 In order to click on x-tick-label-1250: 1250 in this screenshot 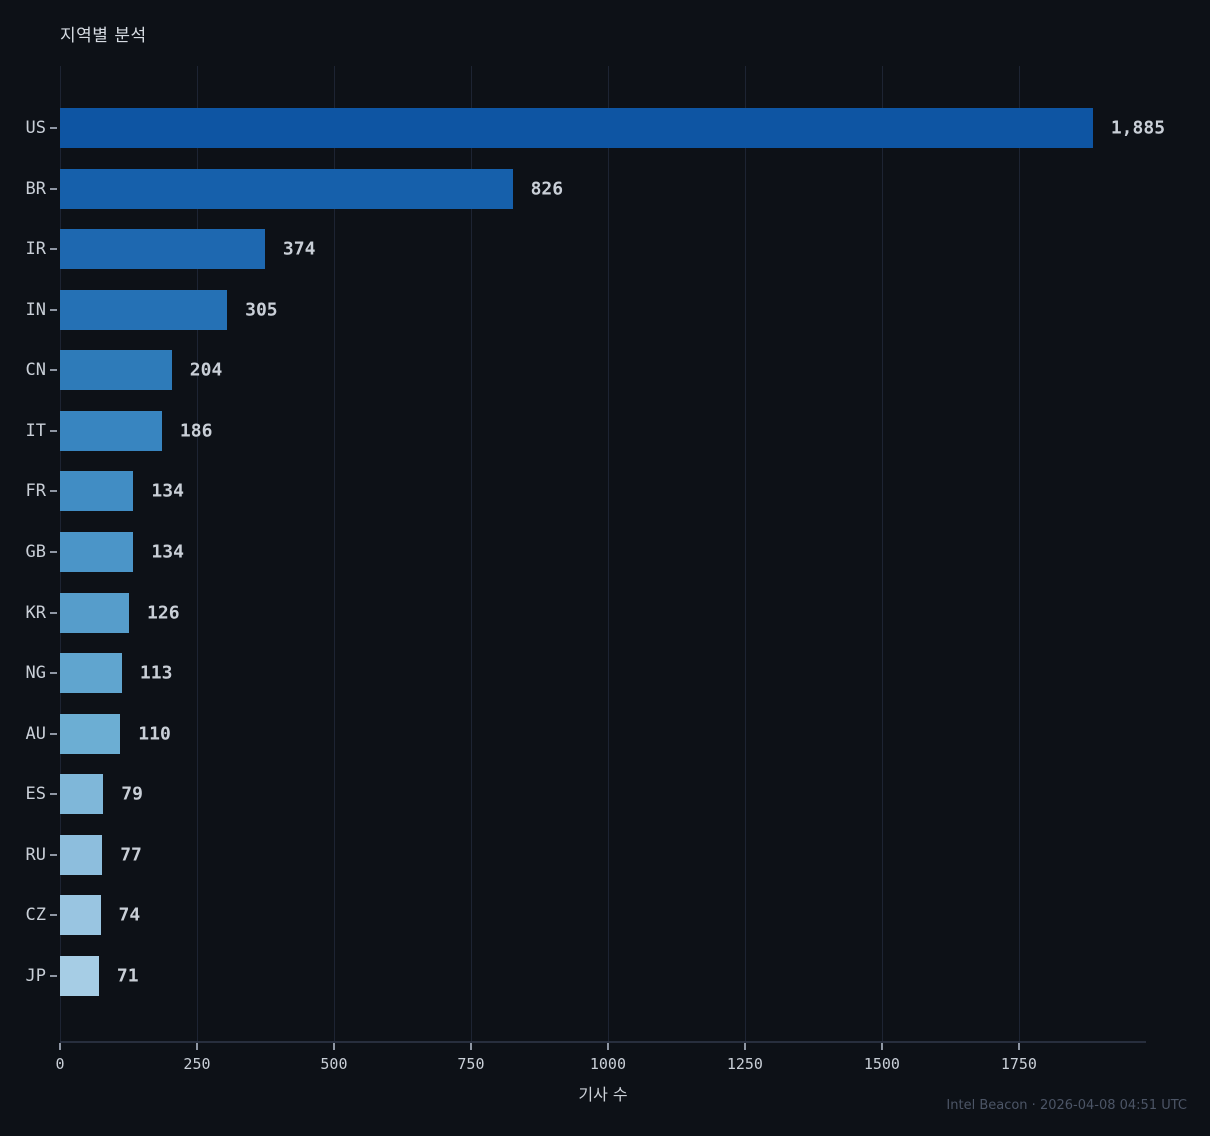, I will do `click(744, 1064)`.